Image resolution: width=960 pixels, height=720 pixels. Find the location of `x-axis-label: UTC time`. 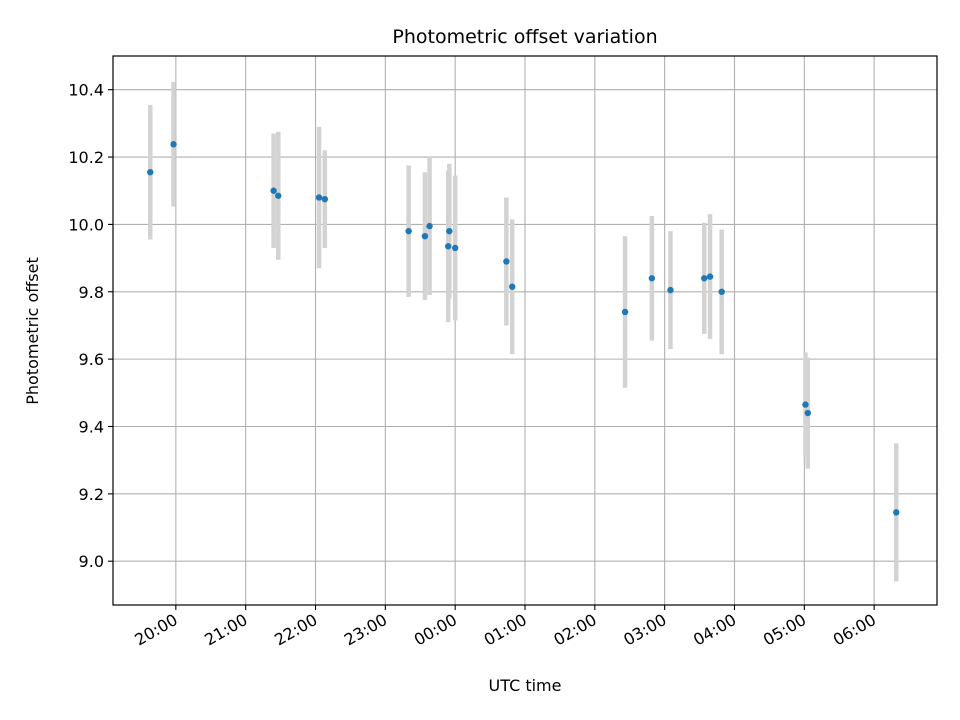

x-axis-label: UTC time is located at coordinates (525, 685).